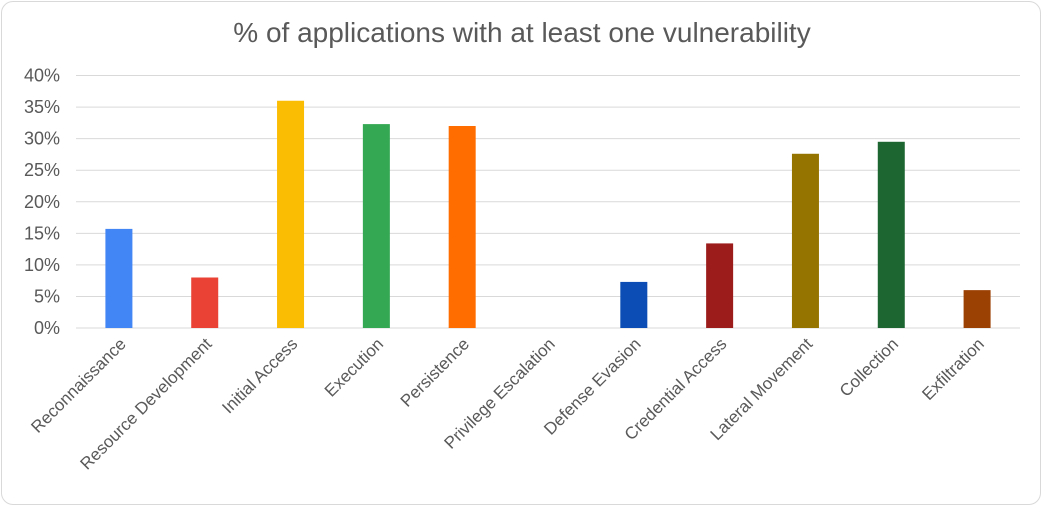 The width and height of the screenshot is (1044, 508). Describe the element at coordinates (435, 372) in the screenshot. I see `x-tick-label: Persistence` at that location.